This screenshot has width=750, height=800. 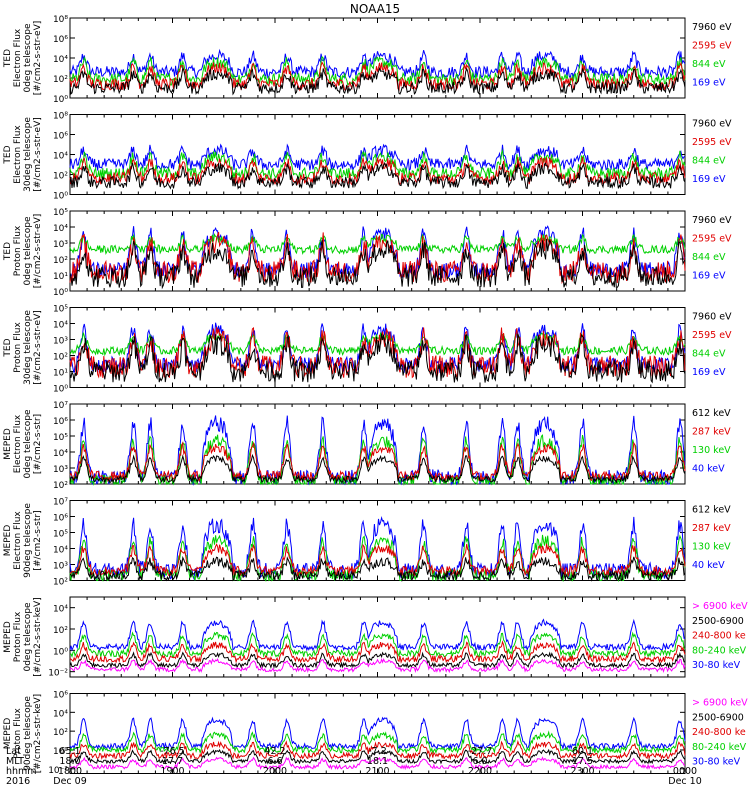 What do you see at coordinates (70, 771) in the screenshot?
I see `time-tick-label: 1800` at bounding box center [70, 771].